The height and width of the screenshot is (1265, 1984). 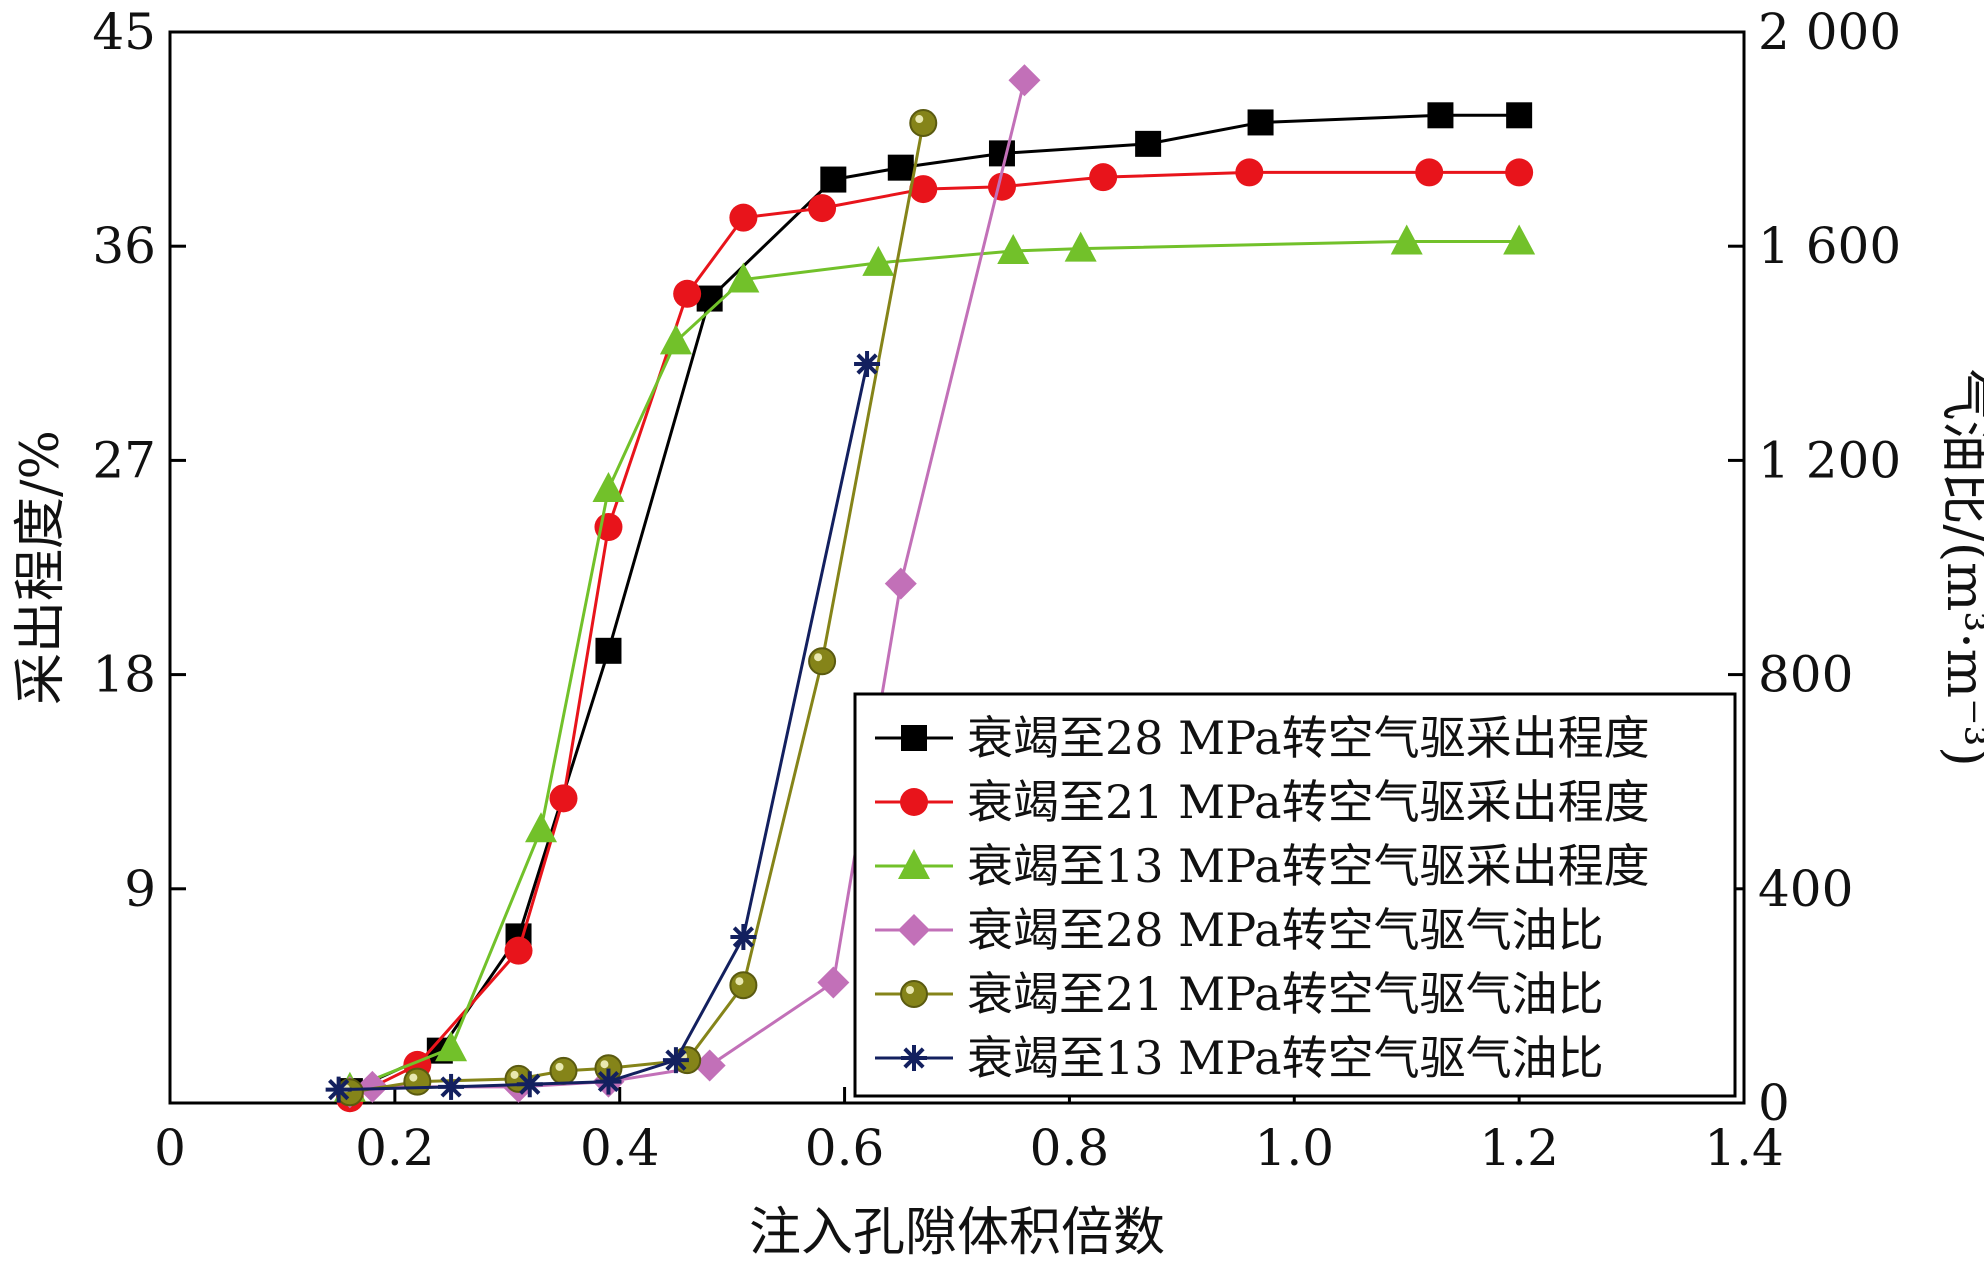 I want to click on legend-box, so click(x=1295, y=895).